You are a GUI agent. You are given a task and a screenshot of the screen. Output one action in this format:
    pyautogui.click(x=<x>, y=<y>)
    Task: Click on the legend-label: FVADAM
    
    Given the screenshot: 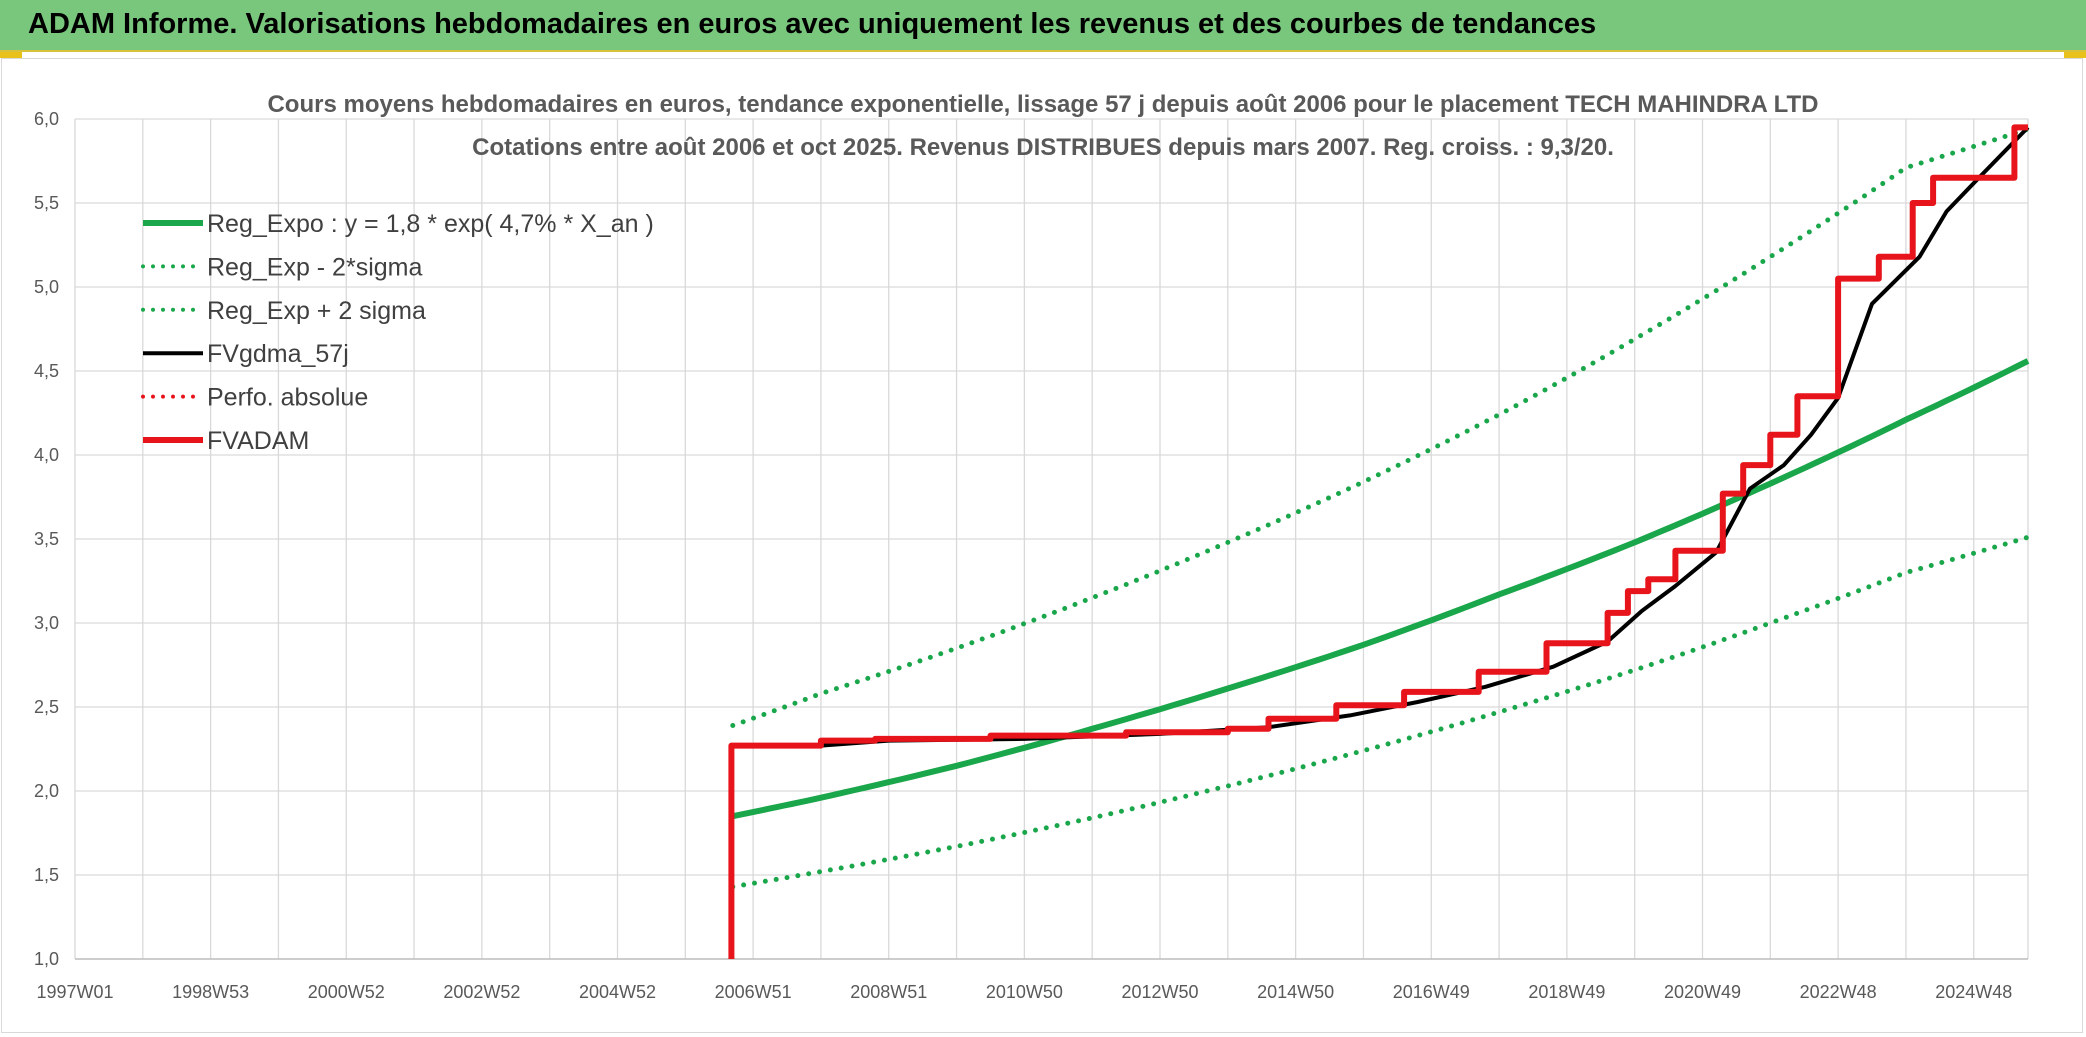 What is the action you would take?
    pyautogui.click(x=258, y=441)
    